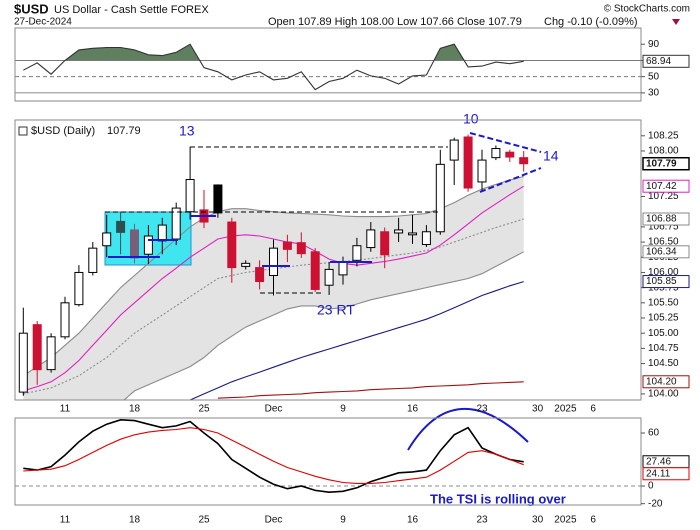 This screenshot has height=530, width=700. Describe the element at coordinates (658, 61) in the screenshot. I see `value-box-label: 68.94` at that location.